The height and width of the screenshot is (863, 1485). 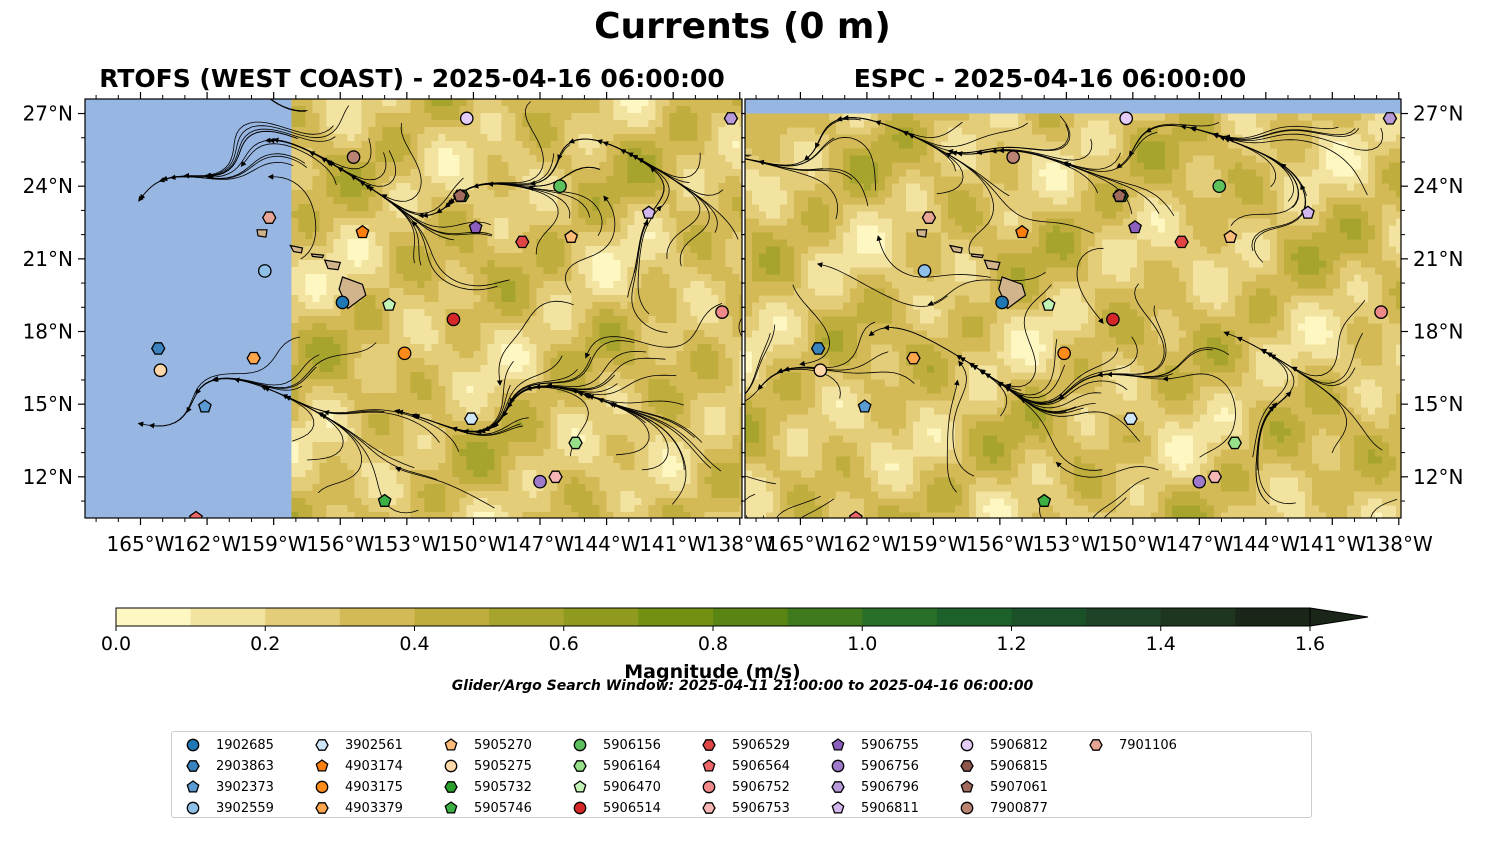 I want to click on legend-label: 5906753, so click(x=761, y=808).